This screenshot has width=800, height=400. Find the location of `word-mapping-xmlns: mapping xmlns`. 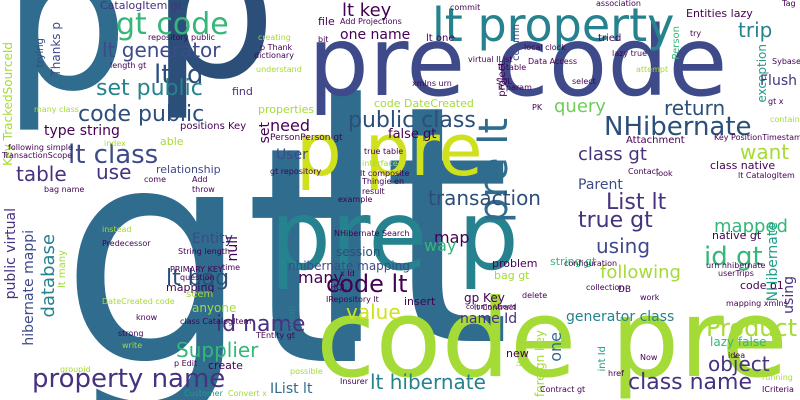

word-mapping-xmlns: mapping xmlns is located at coordinates (757, 303).